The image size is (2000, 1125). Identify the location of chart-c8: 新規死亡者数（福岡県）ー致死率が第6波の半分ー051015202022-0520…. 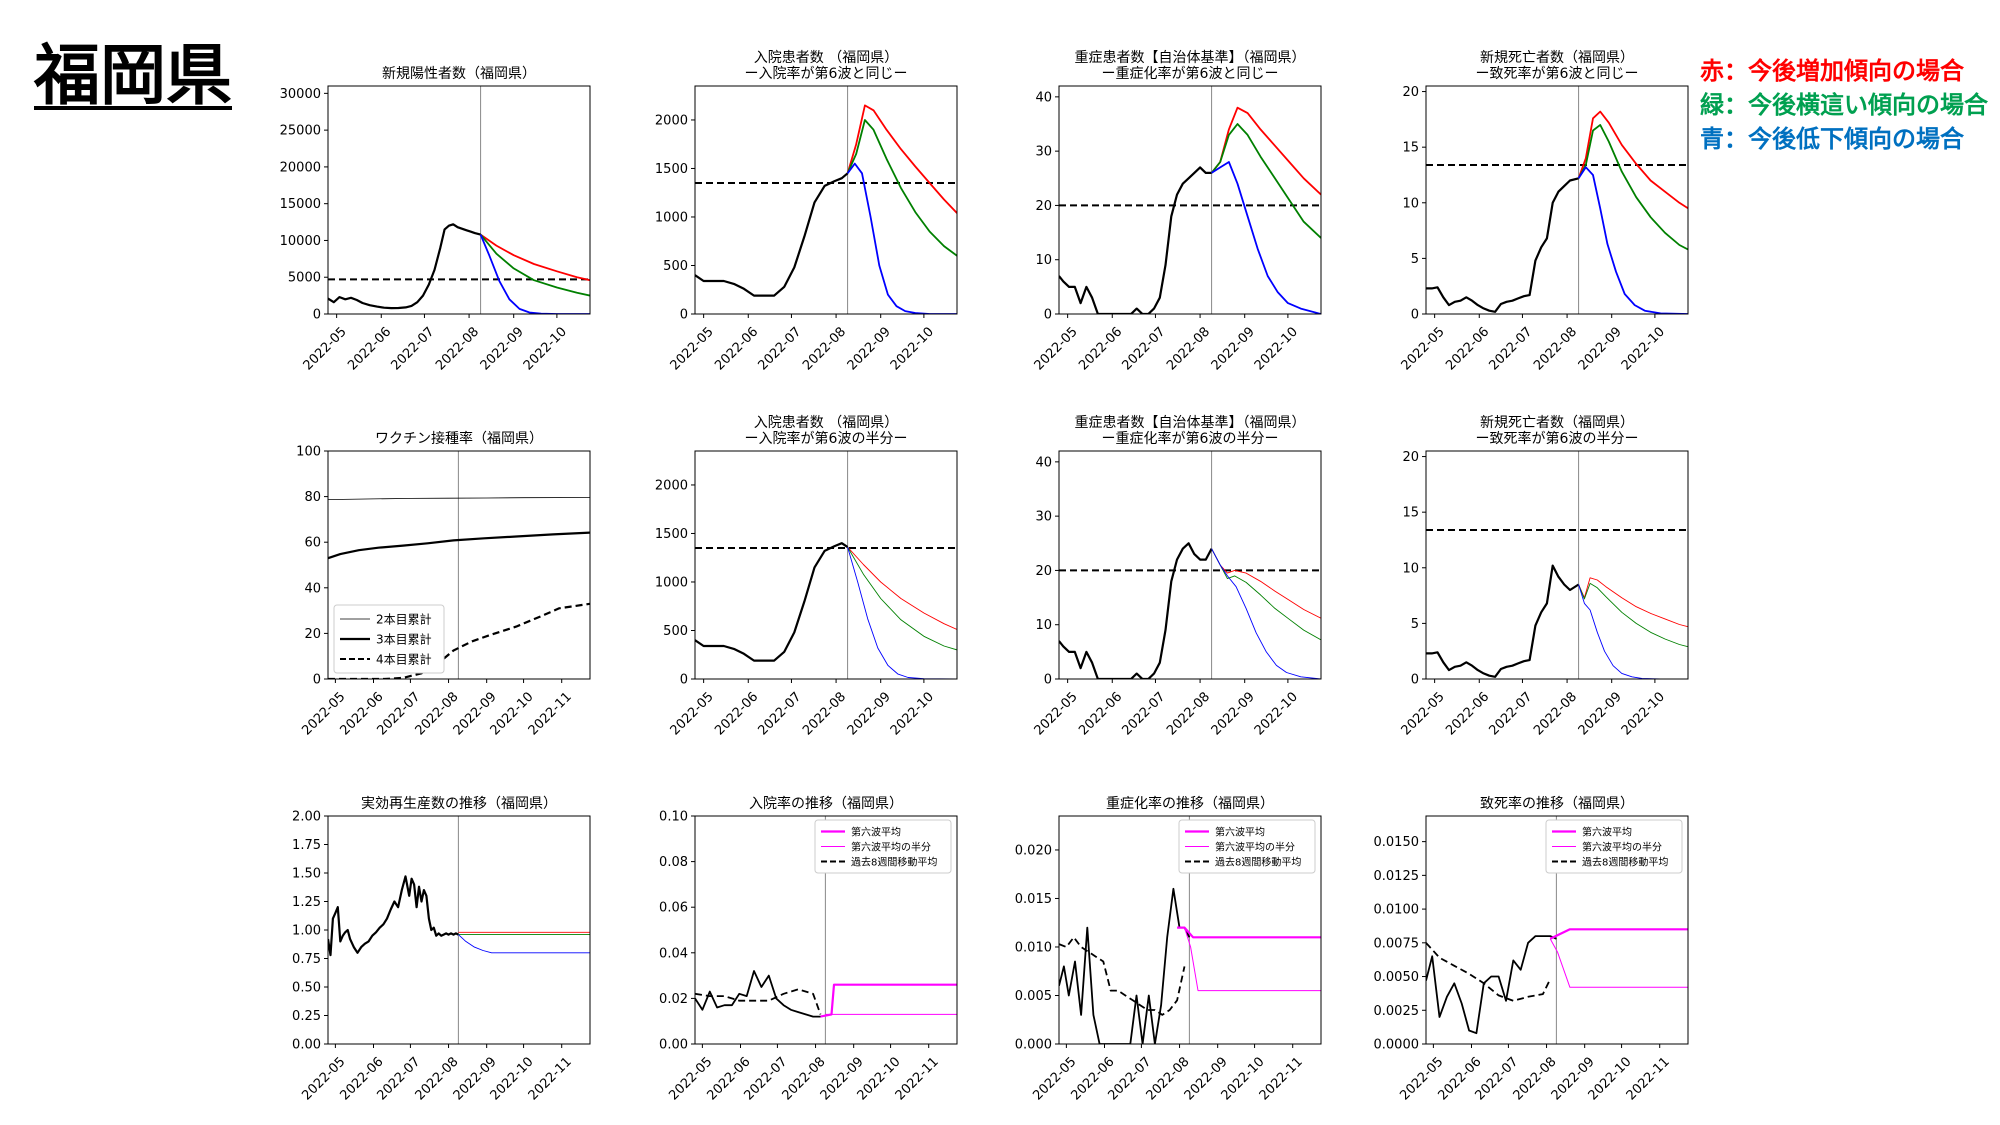
(1544, 576).